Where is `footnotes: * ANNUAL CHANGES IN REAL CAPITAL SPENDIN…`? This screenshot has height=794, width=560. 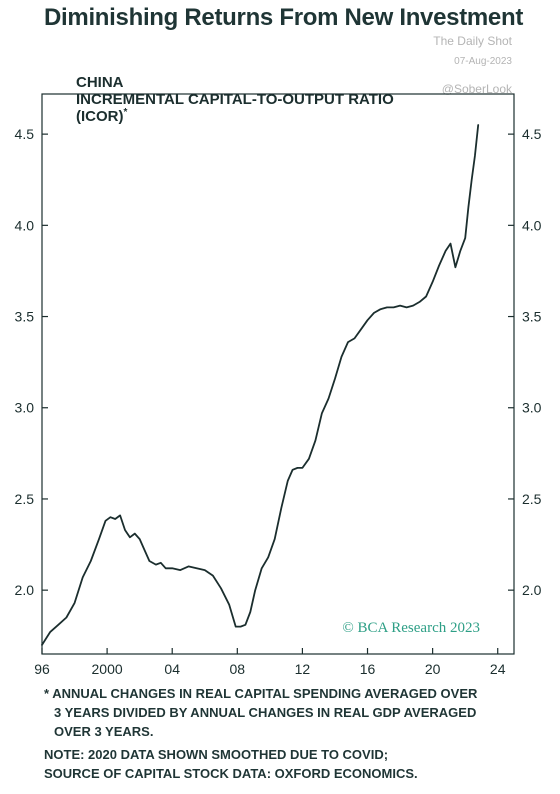 footnotes: * ANNUAL CHANGES IN REAL CAPITAL SPENDIN… is located at coordinates (294, 733).